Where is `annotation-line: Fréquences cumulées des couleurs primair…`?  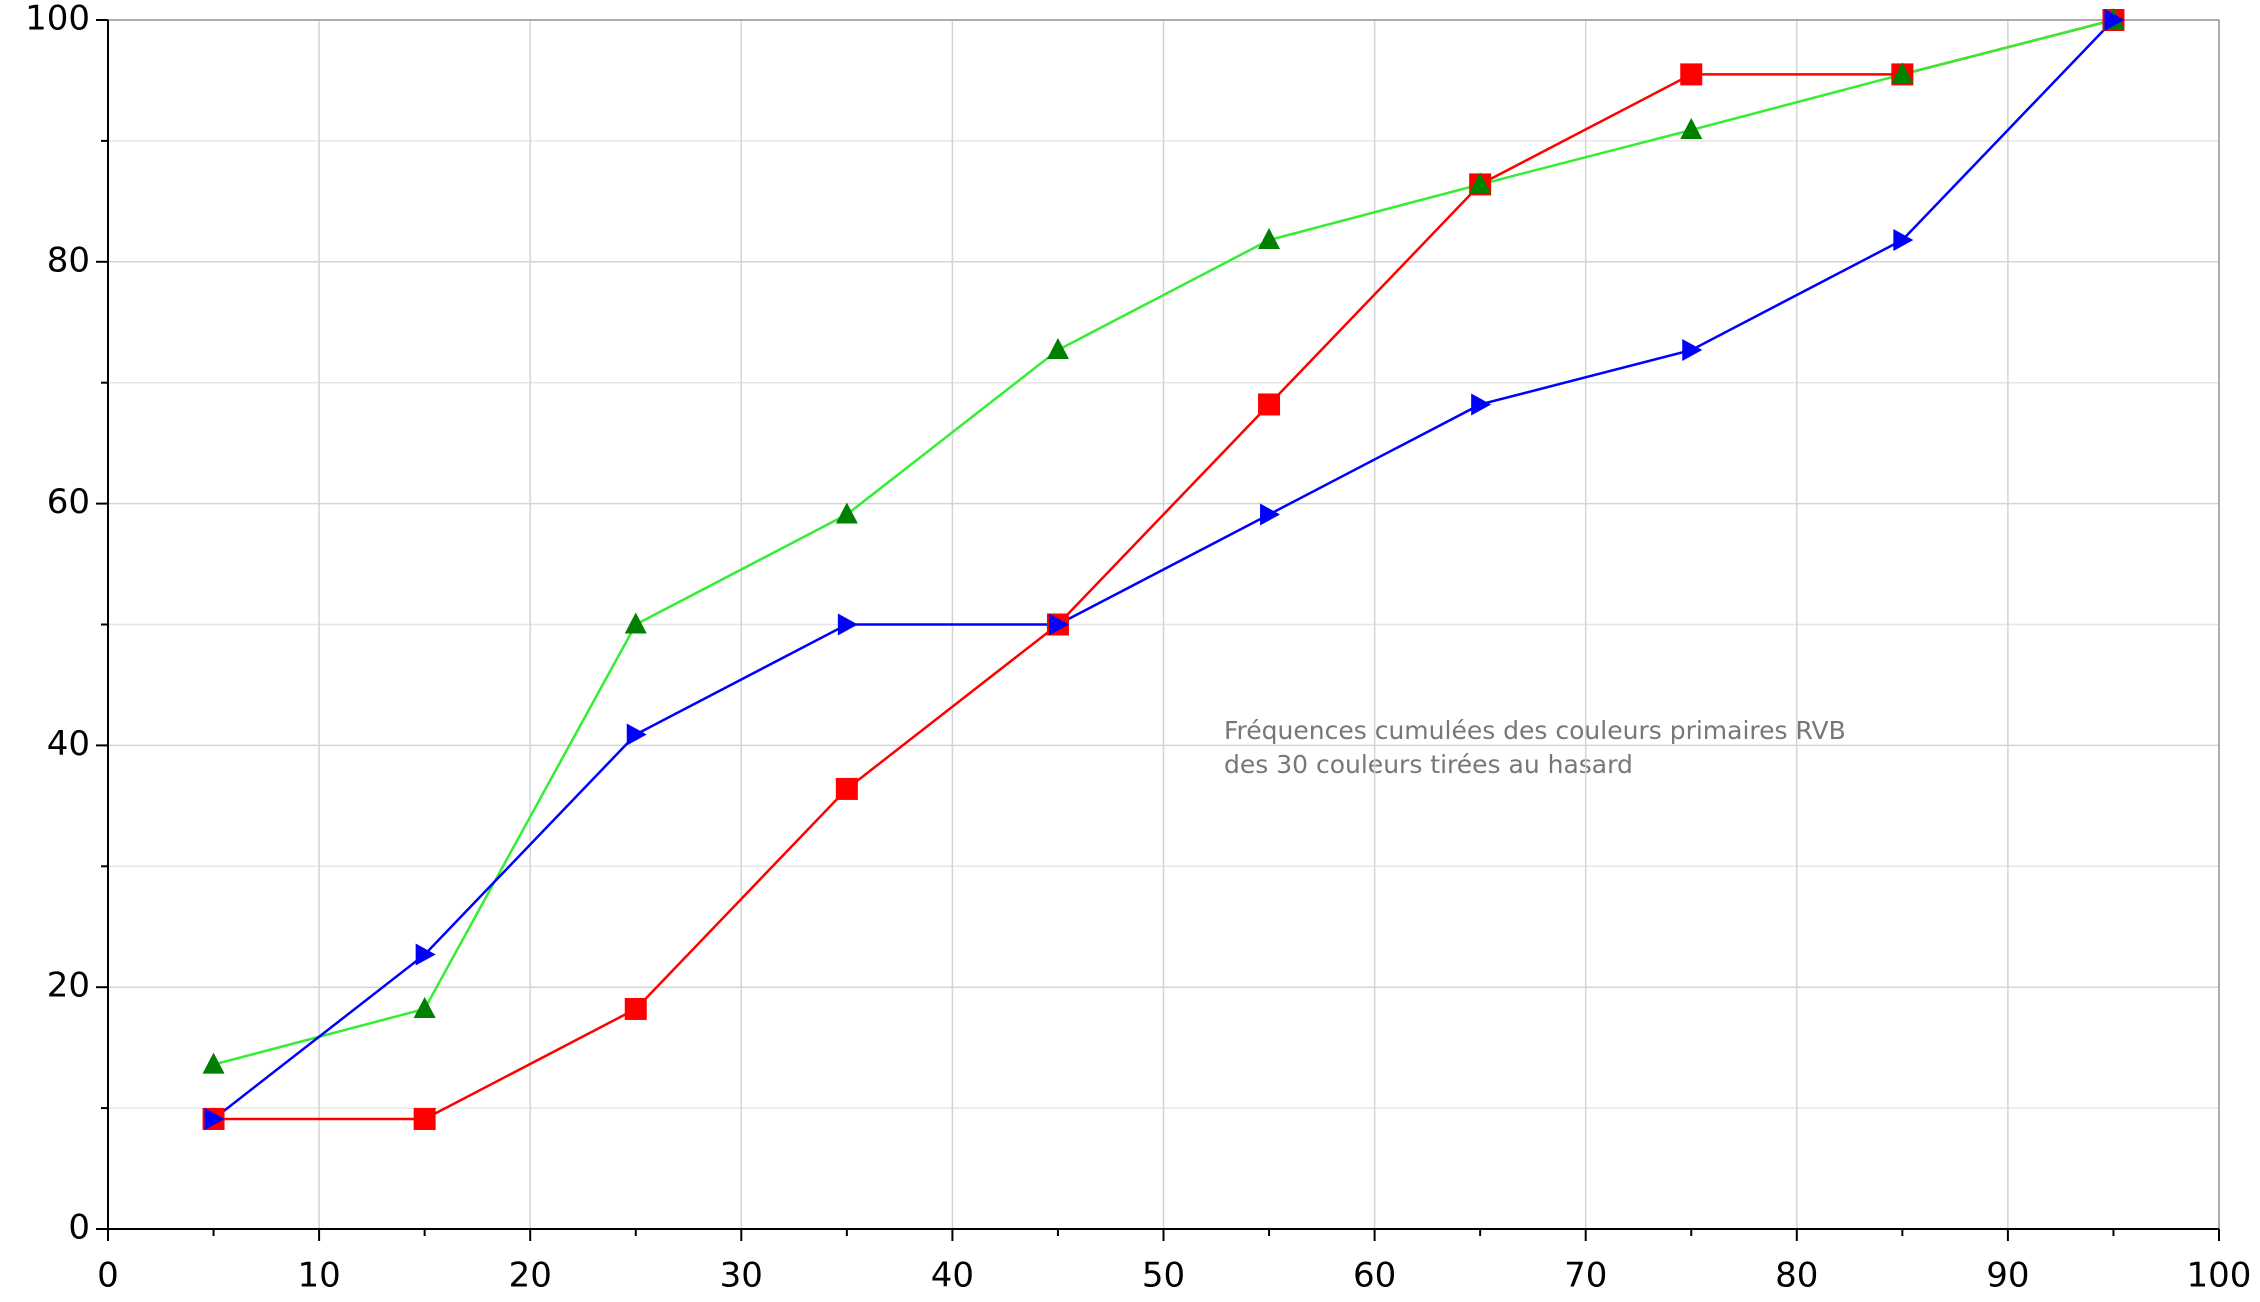
annotation-line: Fréquences cumulées des couleurs primair… is located at coordinates (1535, 730).